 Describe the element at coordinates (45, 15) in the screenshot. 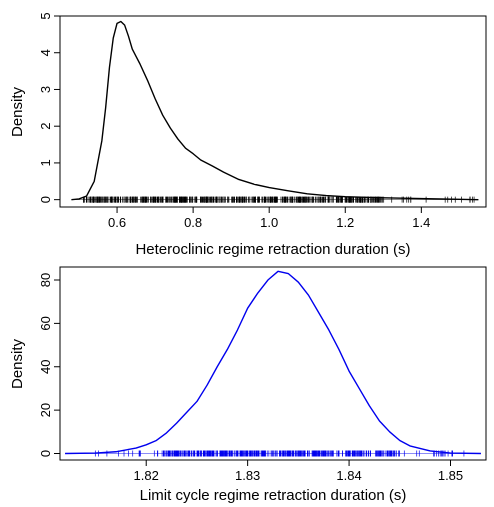

I see `y-tick-label: 5` at that location.